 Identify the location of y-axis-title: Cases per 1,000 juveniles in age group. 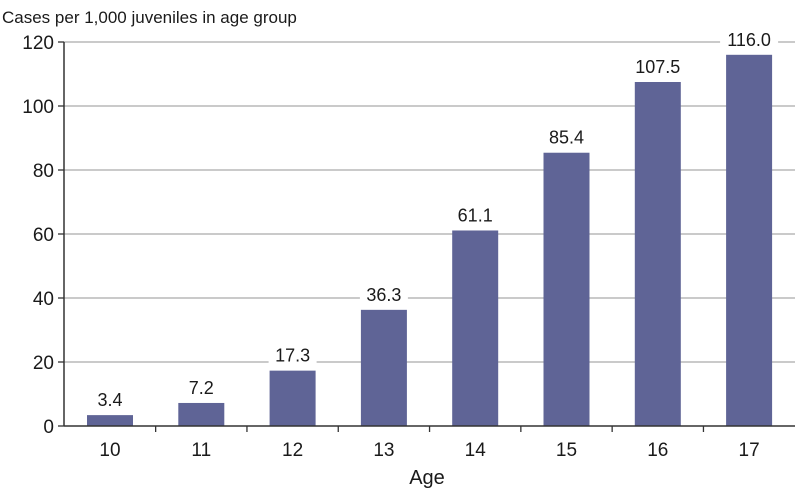
(149, 17).